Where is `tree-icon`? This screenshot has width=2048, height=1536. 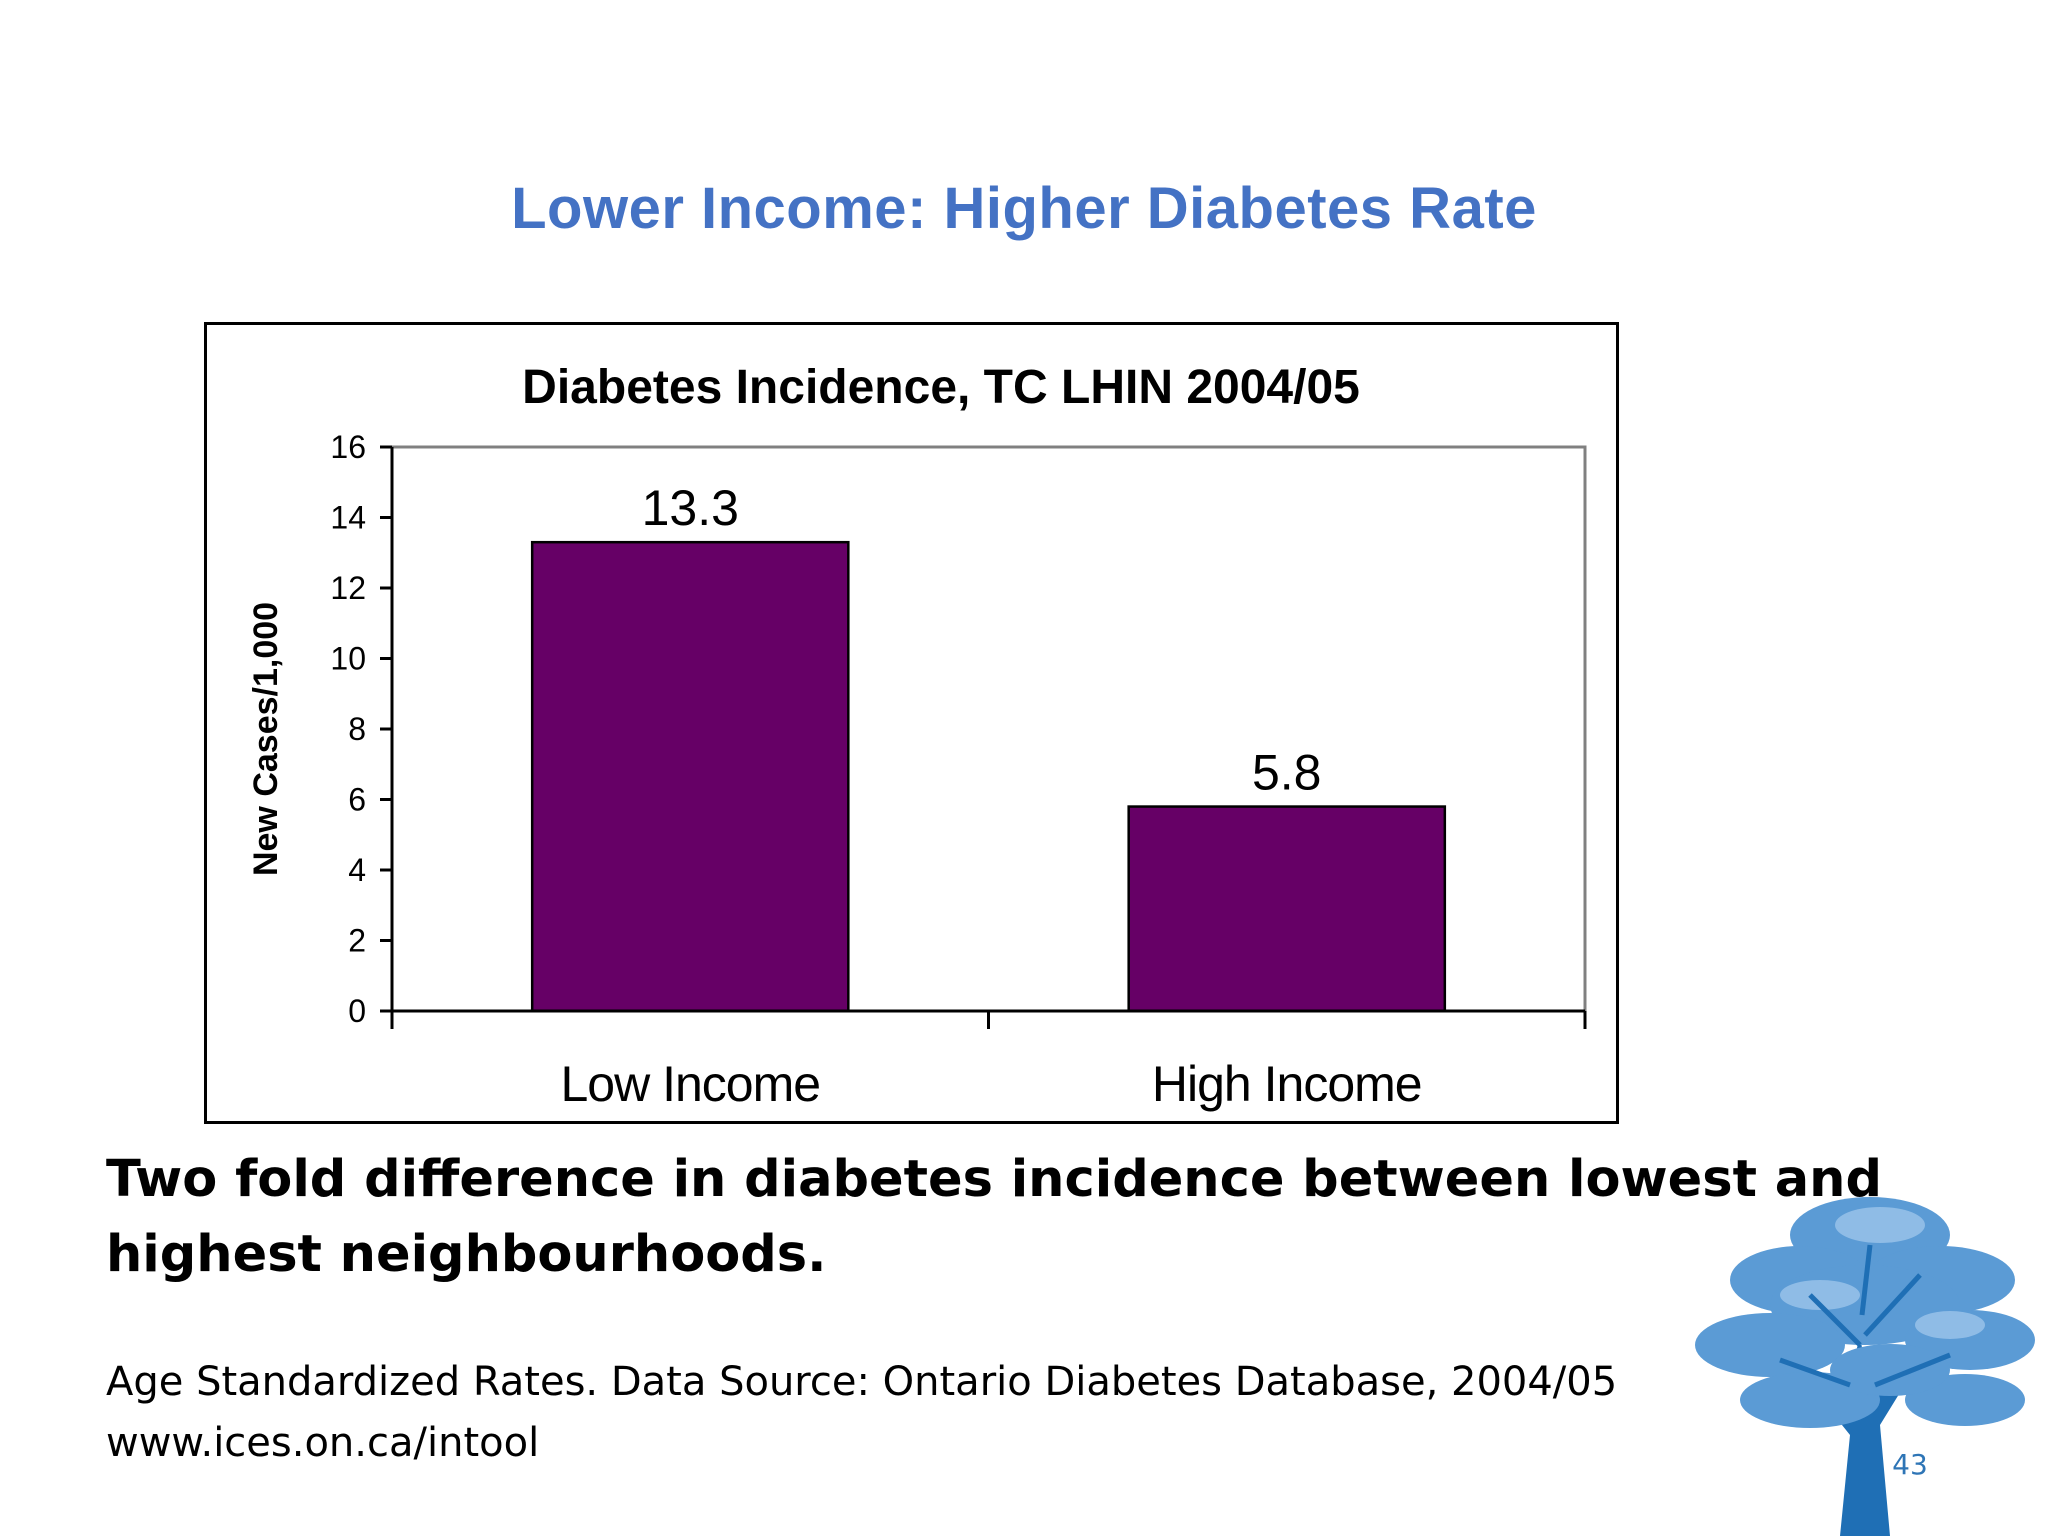
tree-icon is located at coordinates (1865, 1366).